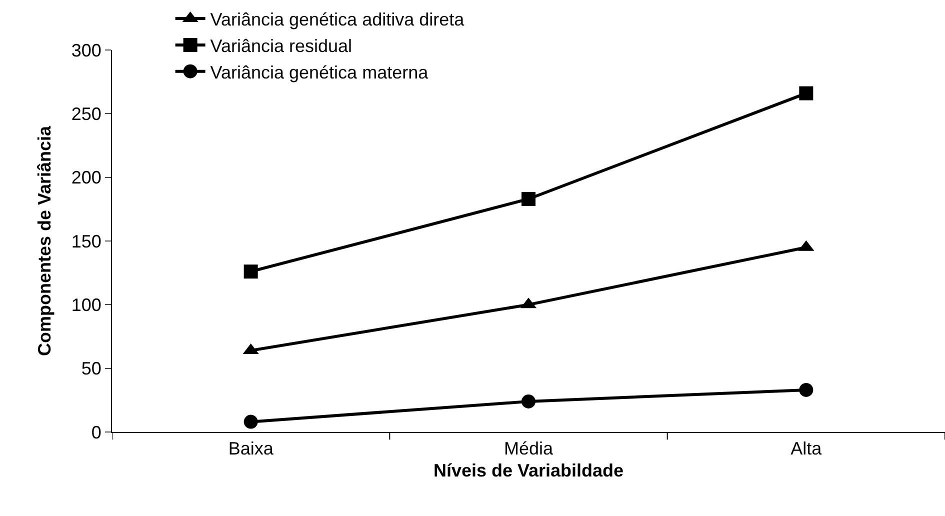 Image resolution: width=945 pixels, height=516 pixels. What do you see at coordinates (529, 448) in the screenshot?
I see `x-tick-label: Média` at bounding box center [529, 448].